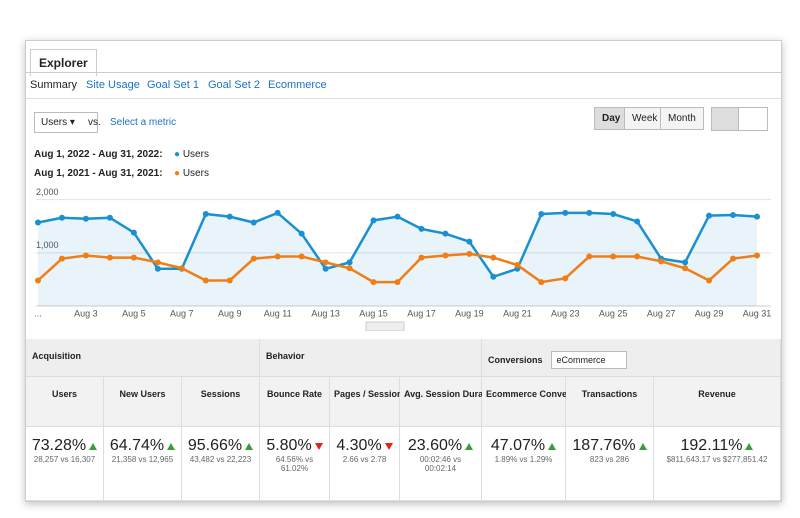 The height and width of the screenshot is (518, 800). What do you see at coordinates (173, 85) in the screenshot?
I see `subtab: Goal Set 1` at bounding box center [173, 85].